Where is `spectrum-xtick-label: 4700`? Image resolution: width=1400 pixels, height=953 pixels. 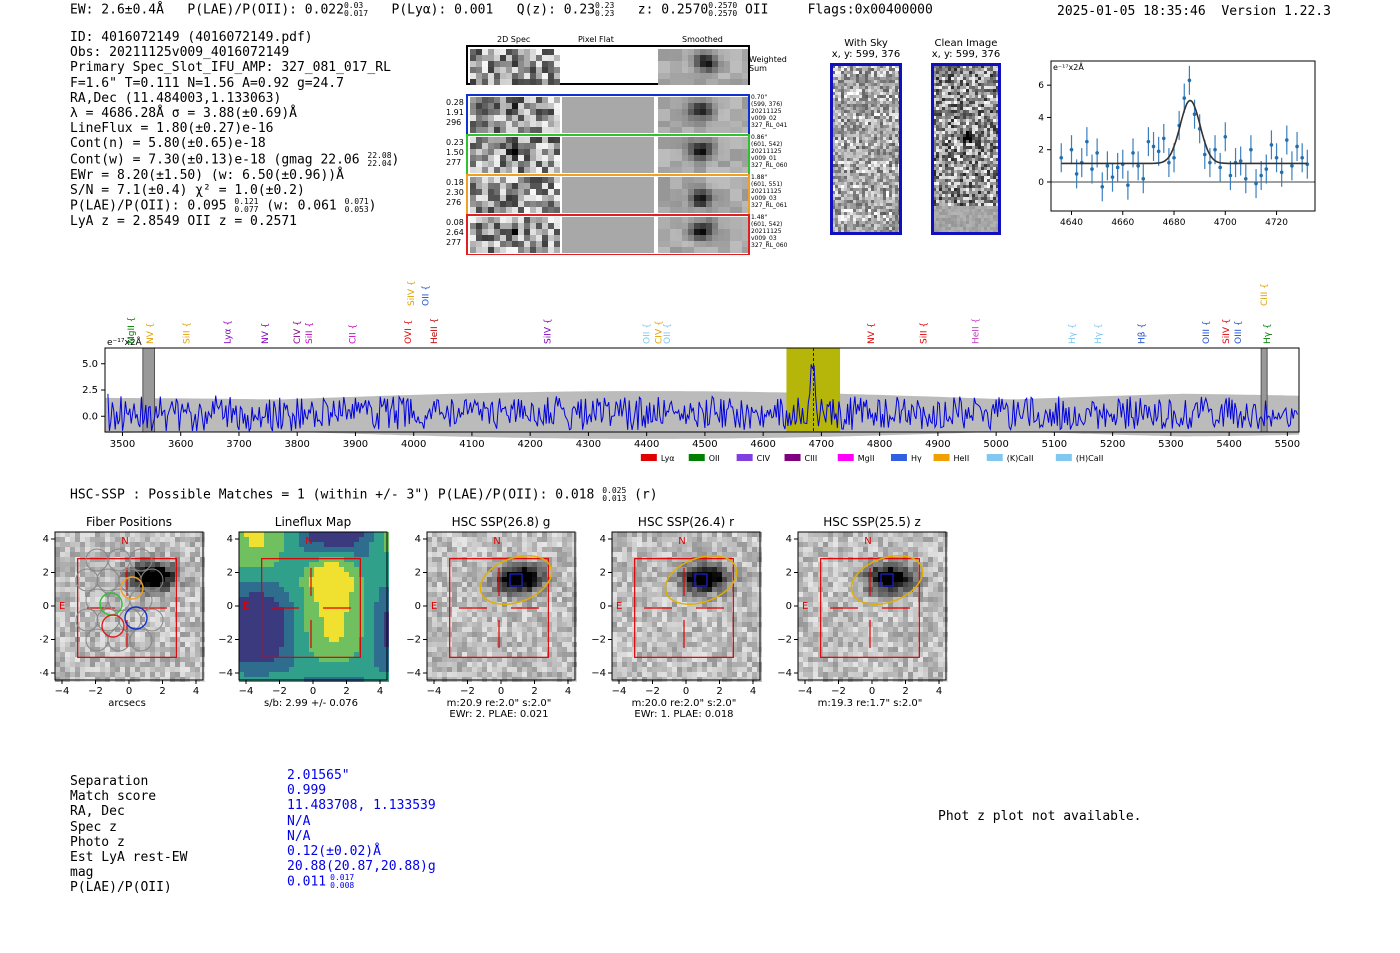
spectrum-xtick-label: 4700 is located at coordinates (821, 444).